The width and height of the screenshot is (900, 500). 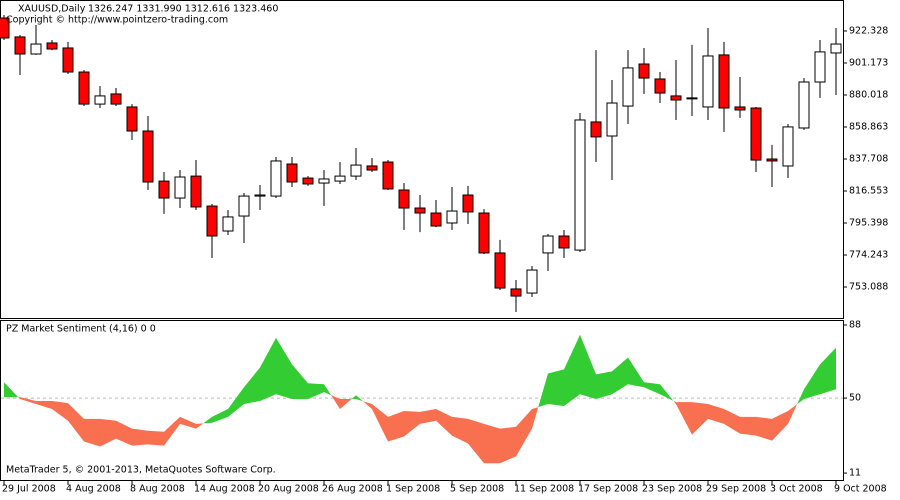 I want to click on x-tick-label: 23 Sep 2008, so click(x=672, y=489).